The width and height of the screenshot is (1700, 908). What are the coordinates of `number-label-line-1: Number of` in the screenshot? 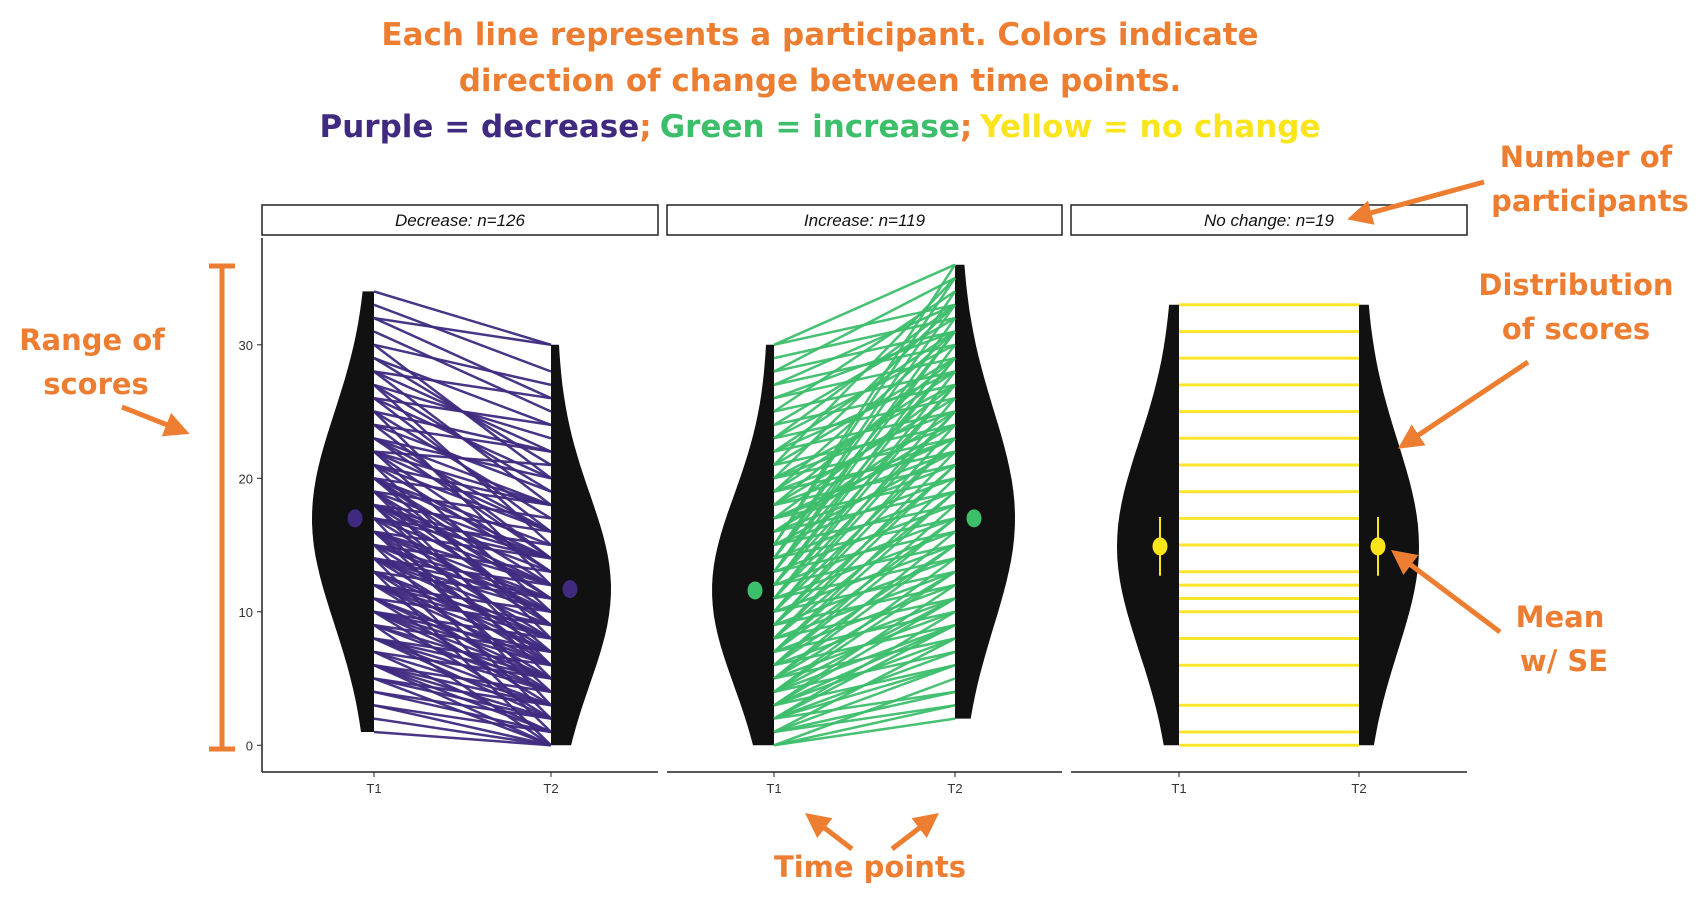 It's located at (1586, 157).